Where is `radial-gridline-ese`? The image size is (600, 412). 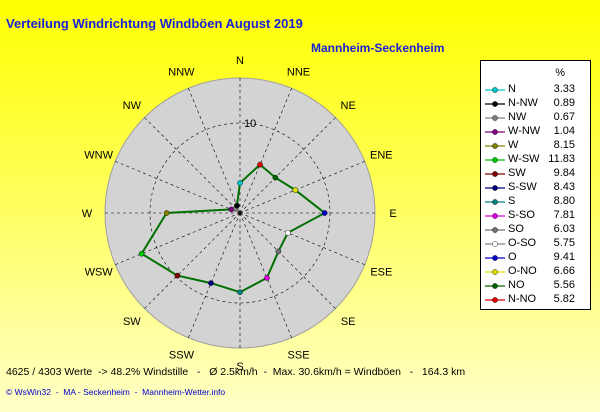 radial-gridline-ese is located at coordinates (302, 238).